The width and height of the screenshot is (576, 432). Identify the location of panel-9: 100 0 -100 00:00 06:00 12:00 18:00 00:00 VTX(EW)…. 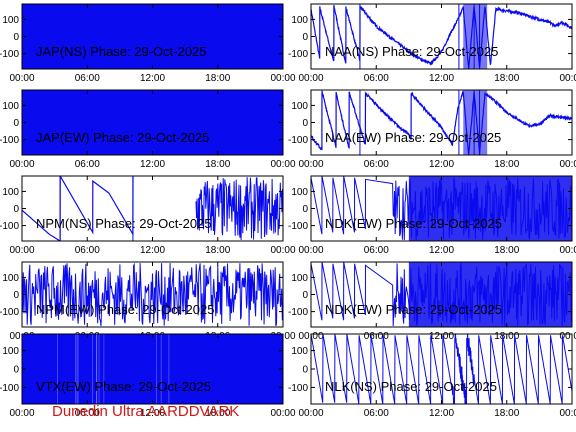
(148, 376).